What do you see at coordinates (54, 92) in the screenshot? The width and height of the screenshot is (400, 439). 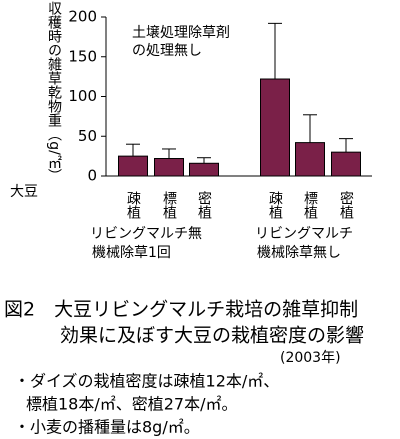 I see `y-axis-label: 収穫時の雑草乾物重（g/㎡）` at bounding box center [54, 92].